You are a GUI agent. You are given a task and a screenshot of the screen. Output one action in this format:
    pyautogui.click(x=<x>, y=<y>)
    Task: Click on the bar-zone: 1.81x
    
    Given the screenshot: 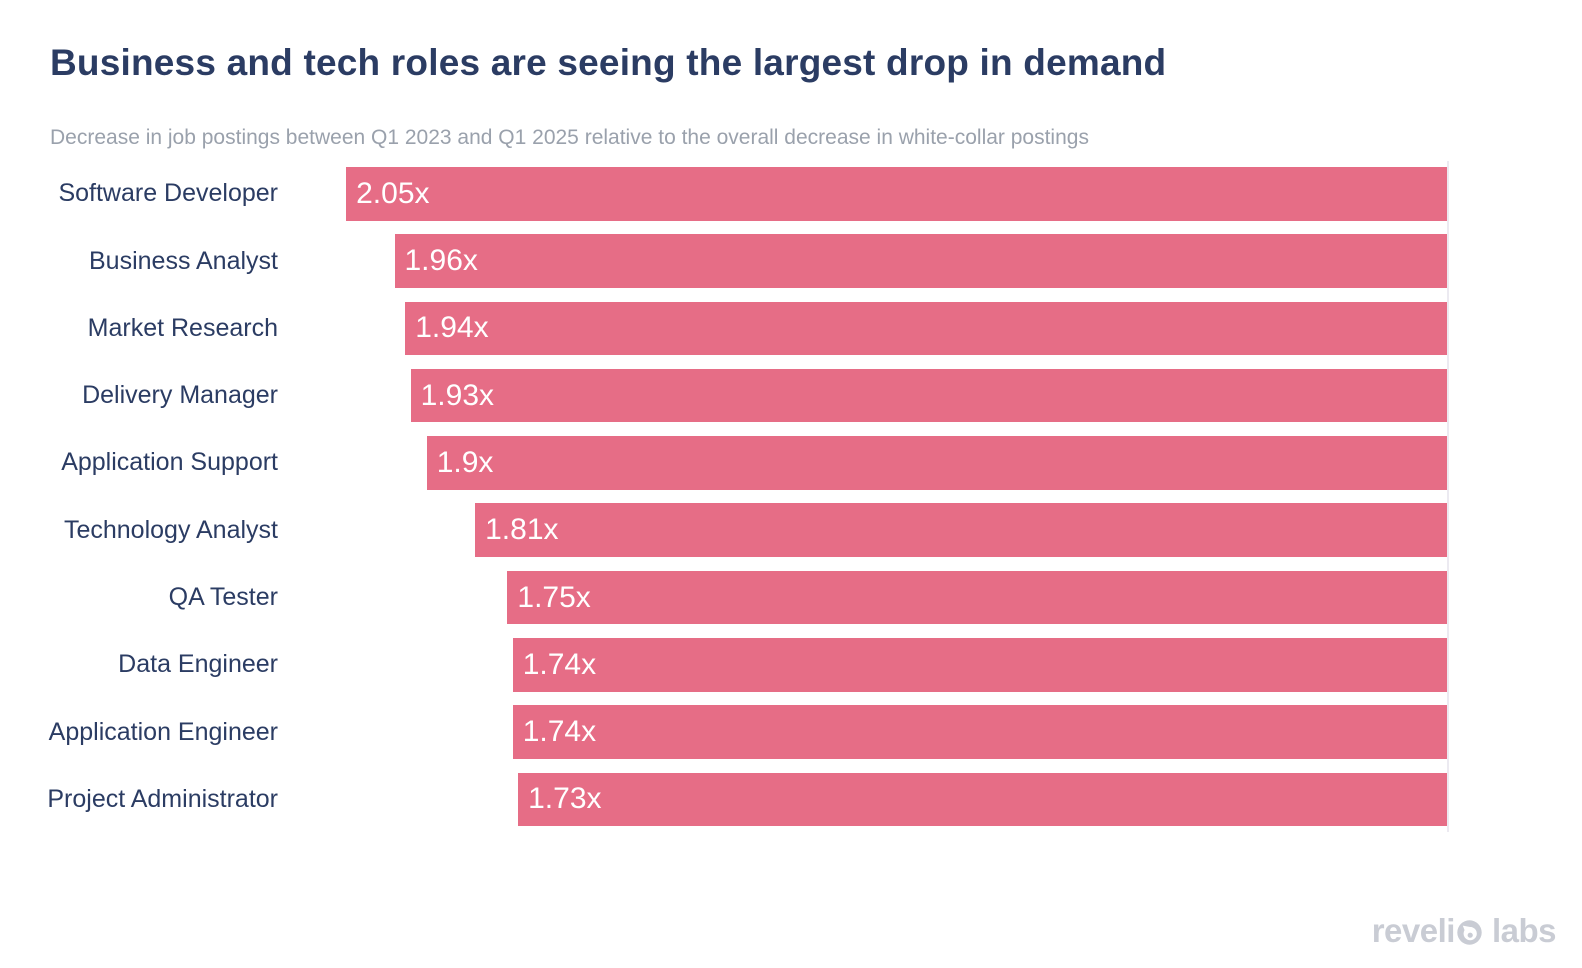 What is the action you would take?
    pyautogui.click(x=863, y=530)
    